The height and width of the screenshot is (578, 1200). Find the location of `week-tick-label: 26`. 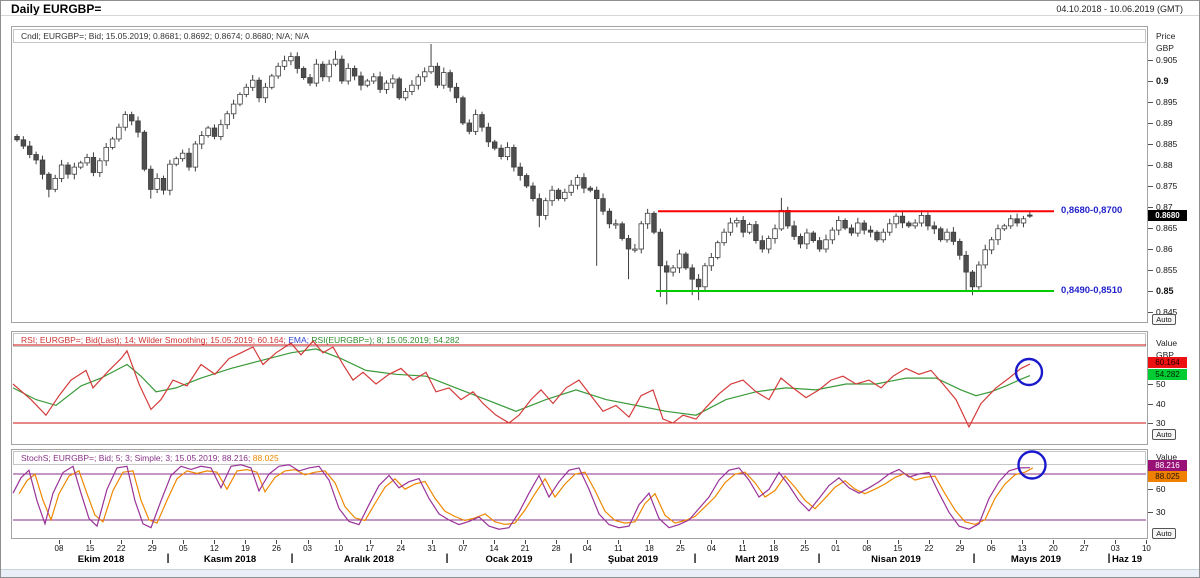

week-tick-label: 26 is located at coordinates (276, 548).